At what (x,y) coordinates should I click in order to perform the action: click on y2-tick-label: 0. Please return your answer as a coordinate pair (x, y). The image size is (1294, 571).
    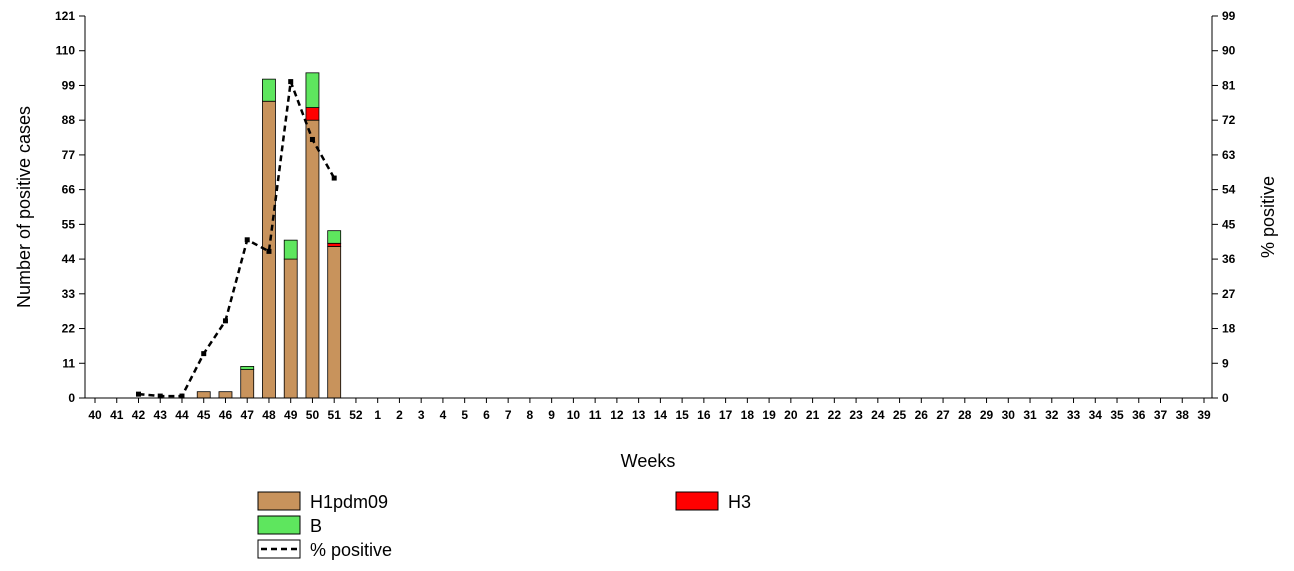
    Looking at the image, I should click on (1225, 398).